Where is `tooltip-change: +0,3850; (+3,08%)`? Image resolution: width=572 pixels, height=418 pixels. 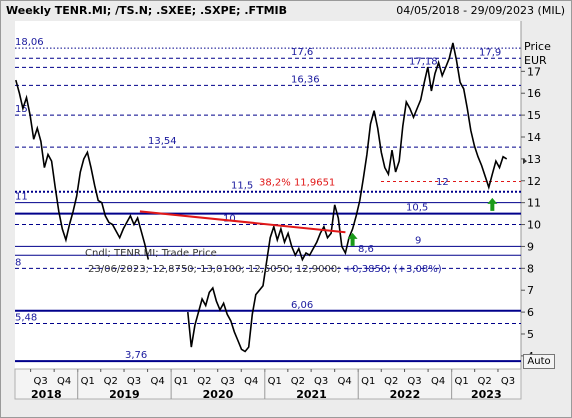
tooltip-change: +0,3850; (+3,08%) is located at coordinates (393, 269).